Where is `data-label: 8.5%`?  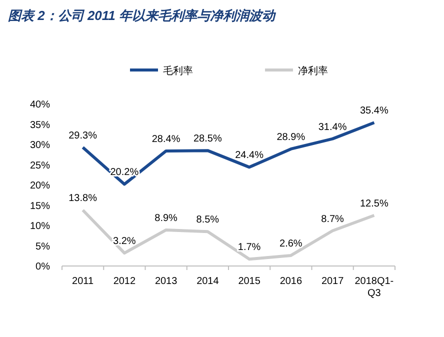 data-label: 8.5% is located at coordinates (208, 220).